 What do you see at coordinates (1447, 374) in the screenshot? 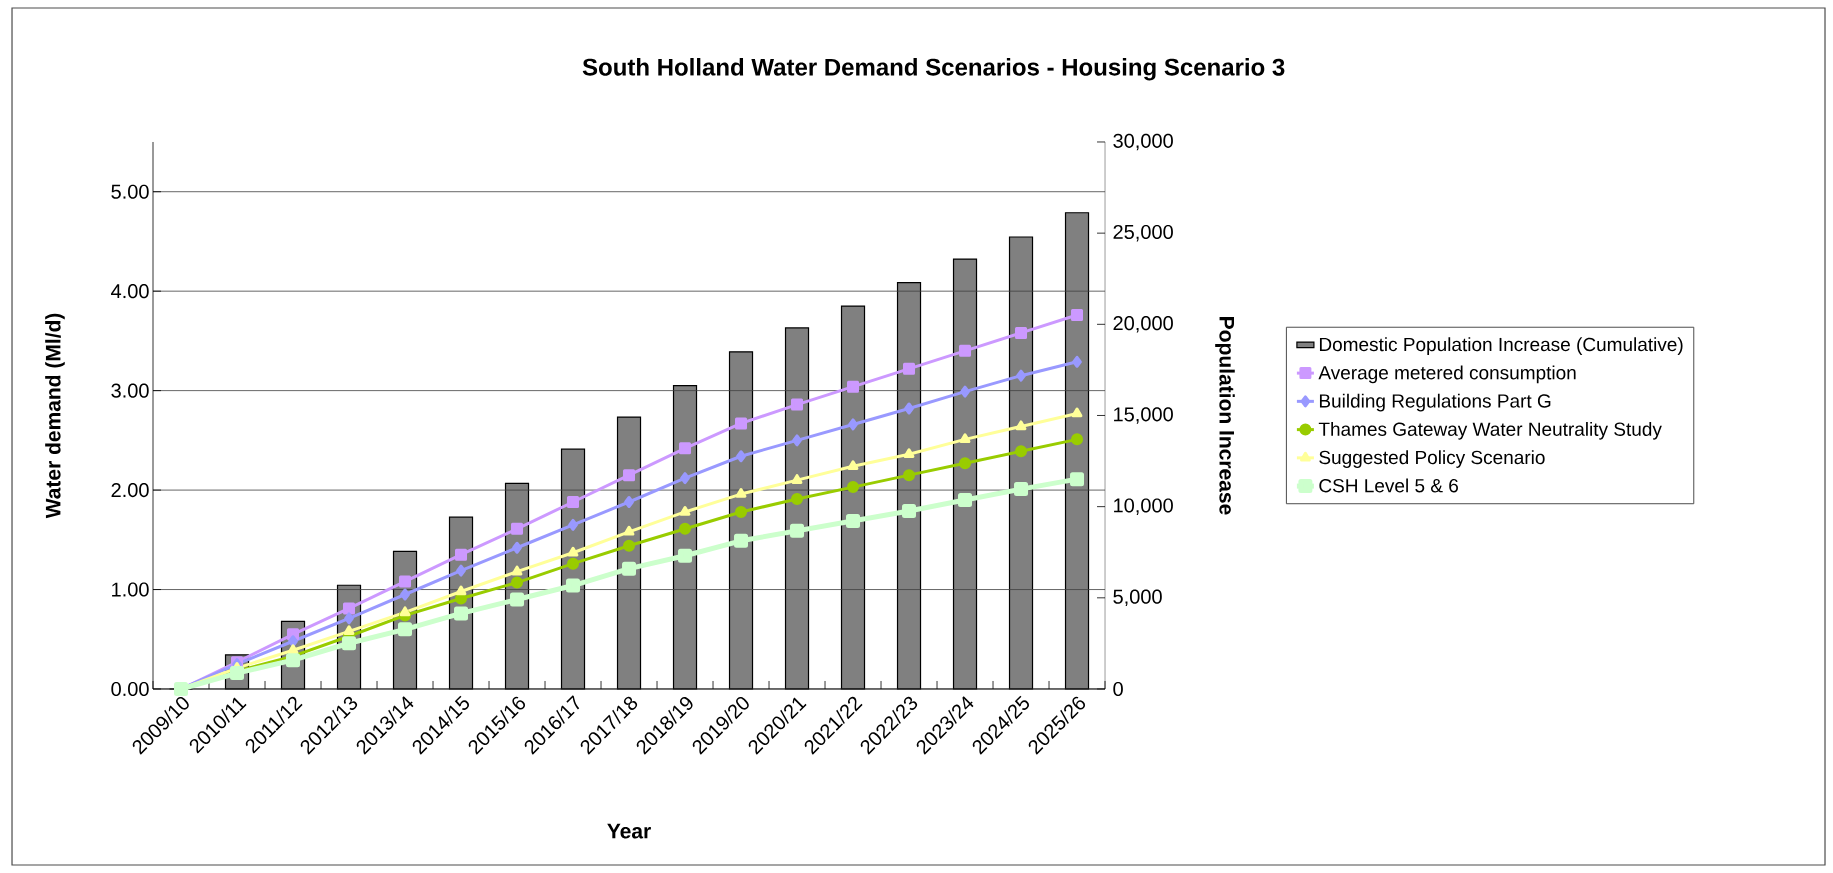
I see `legend-label: Average metered consumption` at bounding box center [1447, 374].